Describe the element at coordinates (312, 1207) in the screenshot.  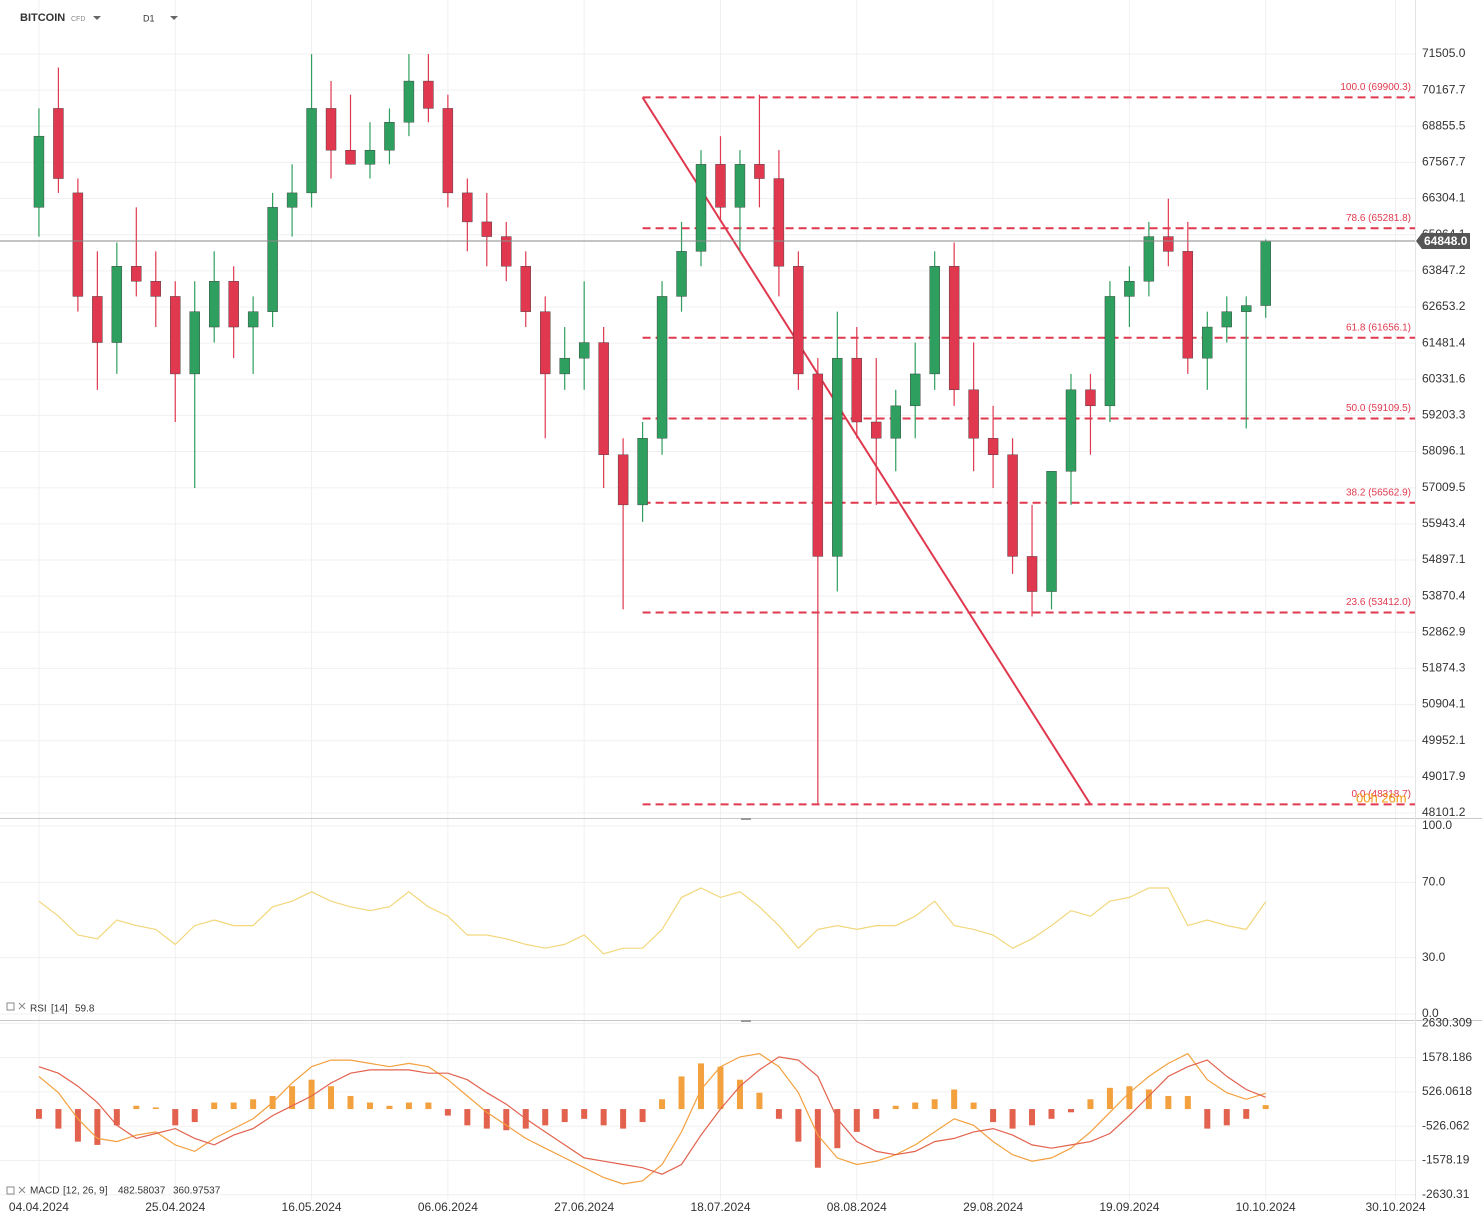
I see `x-tick-label: 16.05.2024` at that location.